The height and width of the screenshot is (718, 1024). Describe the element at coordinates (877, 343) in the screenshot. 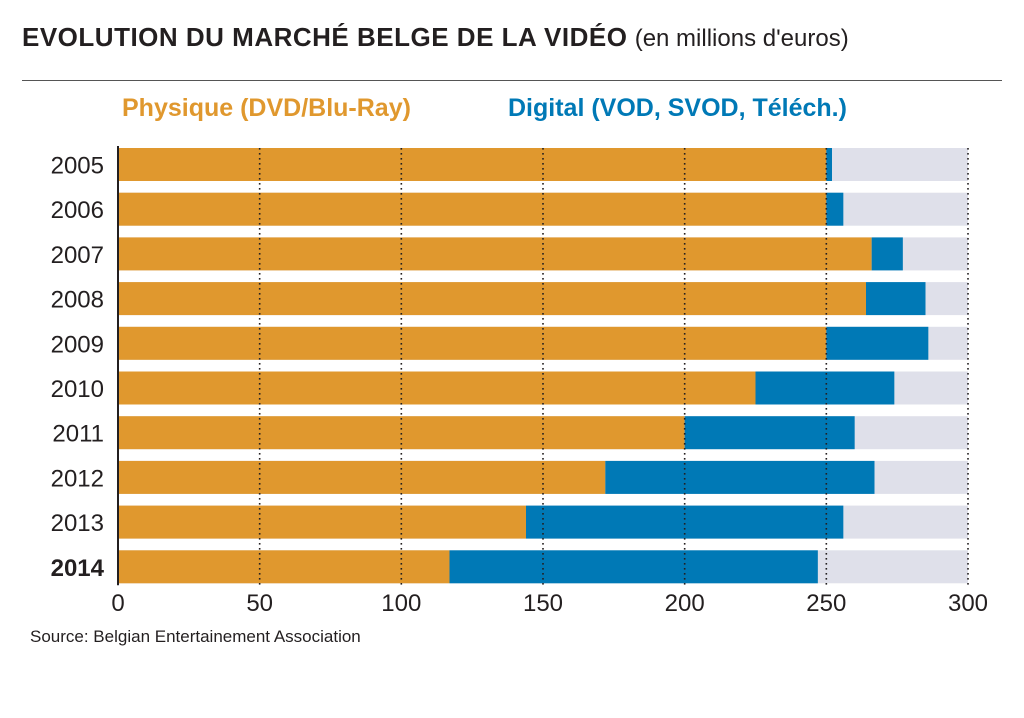

I see `bar-digital-2009` at that location.